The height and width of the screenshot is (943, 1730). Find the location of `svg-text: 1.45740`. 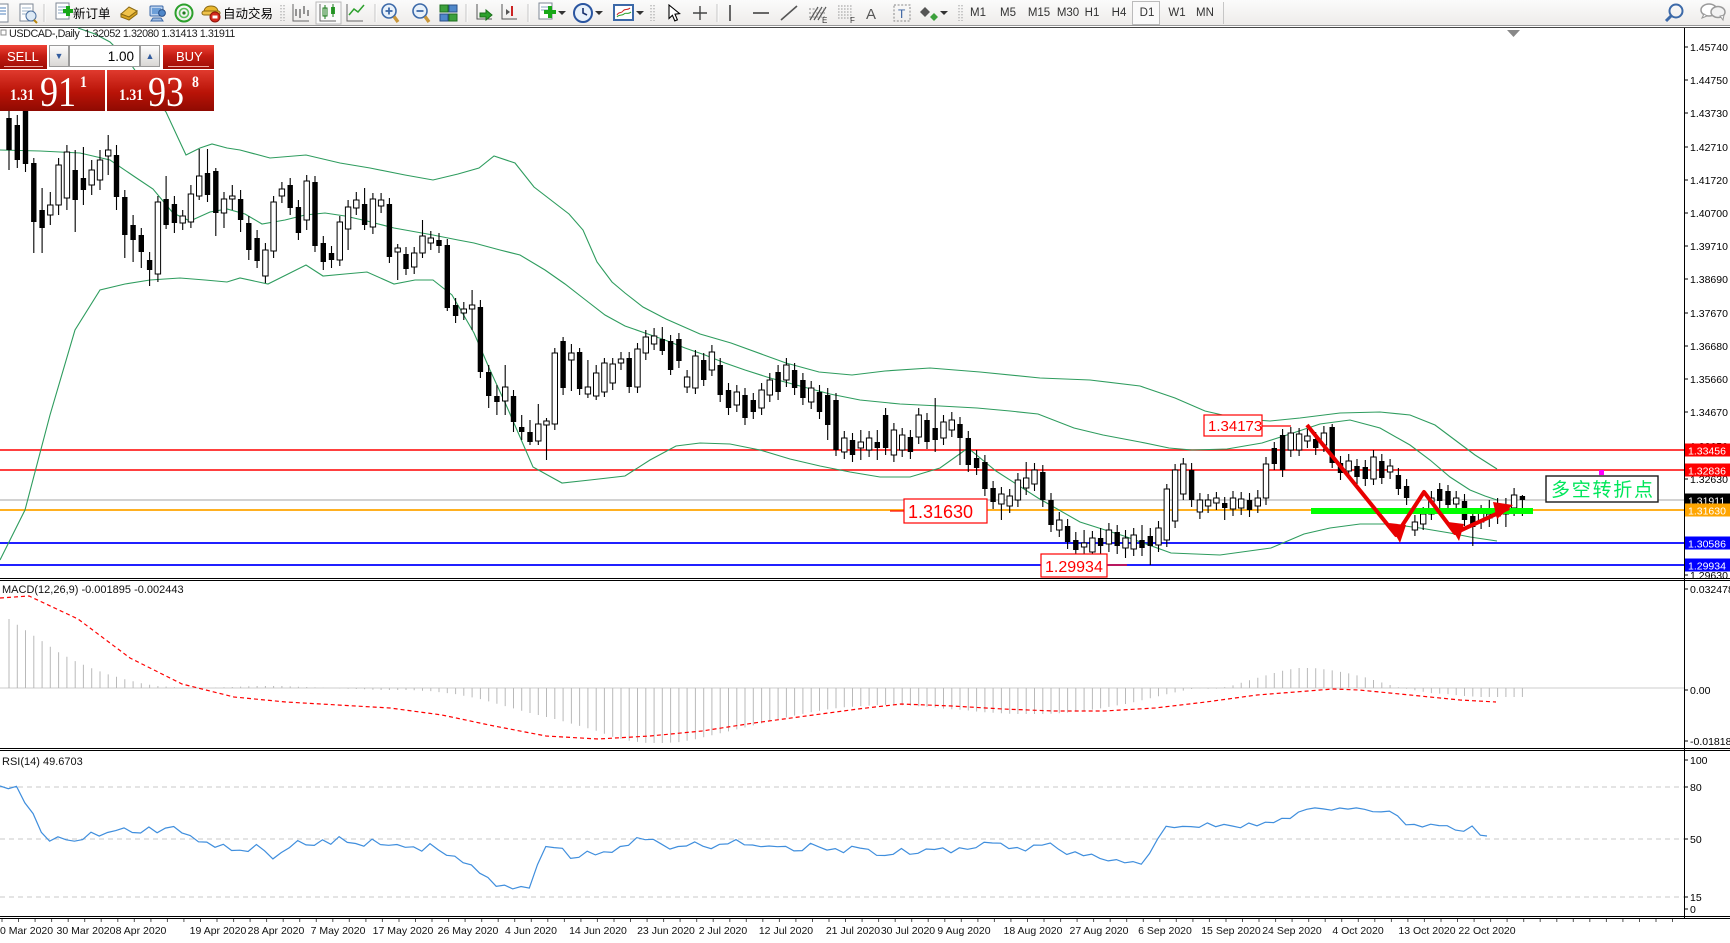

svg-text: 1.45740 is located at coordinates (1709, 48).